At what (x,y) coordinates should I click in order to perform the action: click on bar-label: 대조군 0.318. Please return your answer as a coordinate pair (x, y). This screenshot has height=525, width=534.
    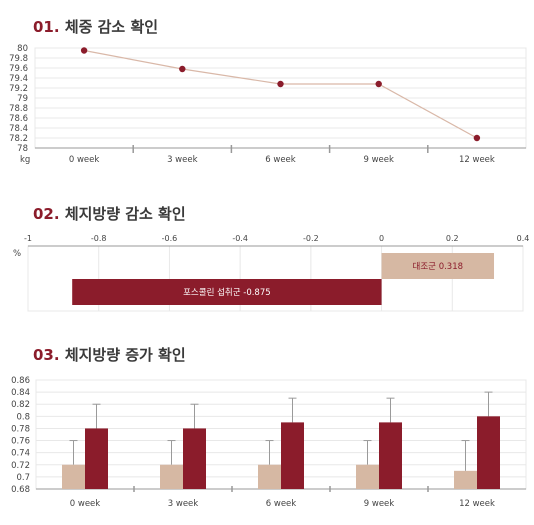
    Looking at the image, I should click on (438, 267).